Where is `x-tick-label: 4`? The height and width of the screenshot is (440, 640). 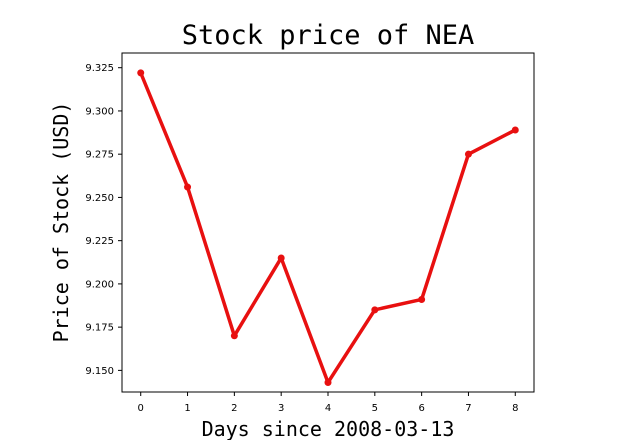 x-tick-label: 4 is located at coordinates (328, 408).